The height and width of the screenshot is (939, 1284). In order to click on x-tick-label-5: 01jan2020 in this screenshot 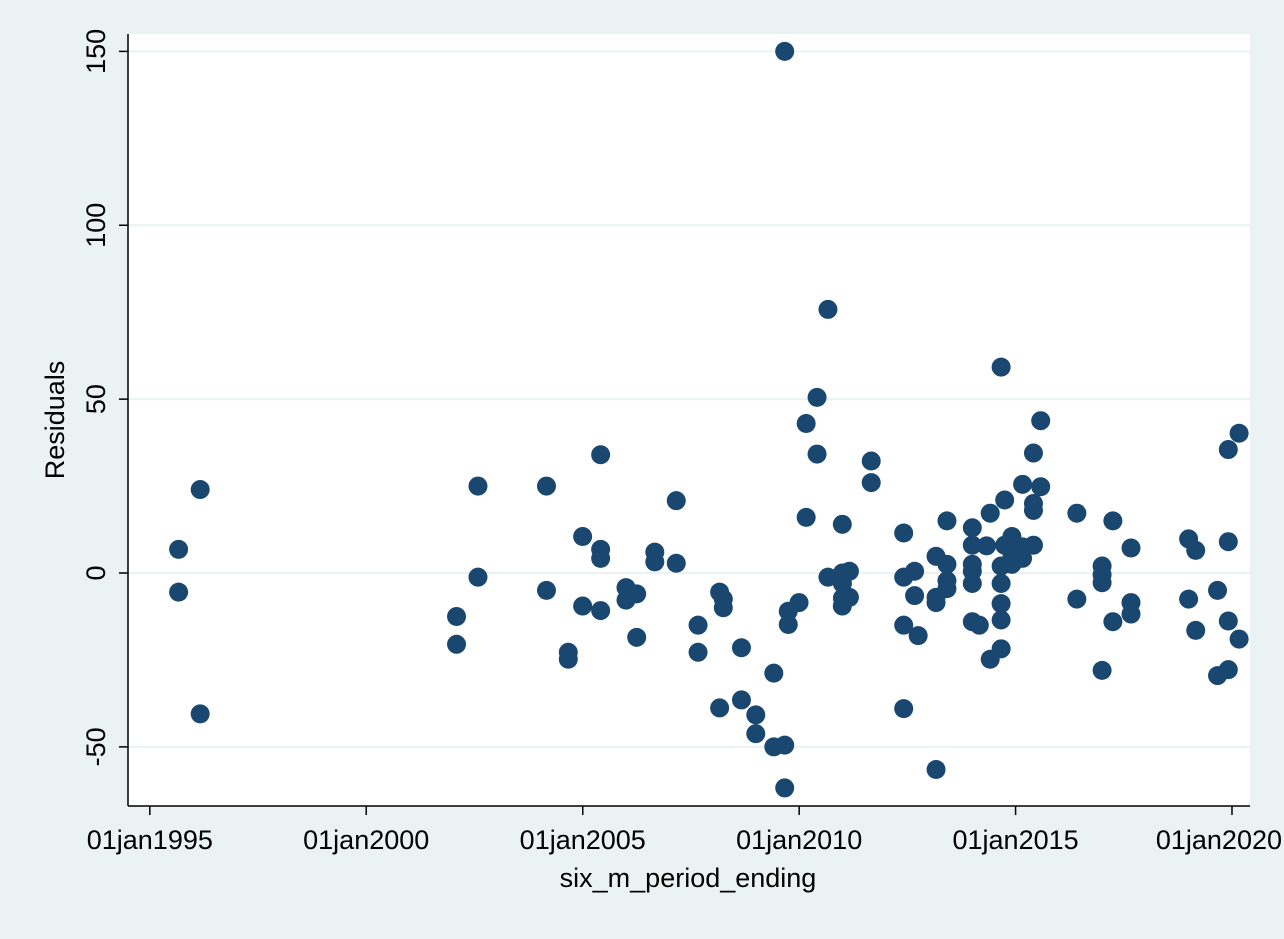, I will do `click(1219, 840)`.